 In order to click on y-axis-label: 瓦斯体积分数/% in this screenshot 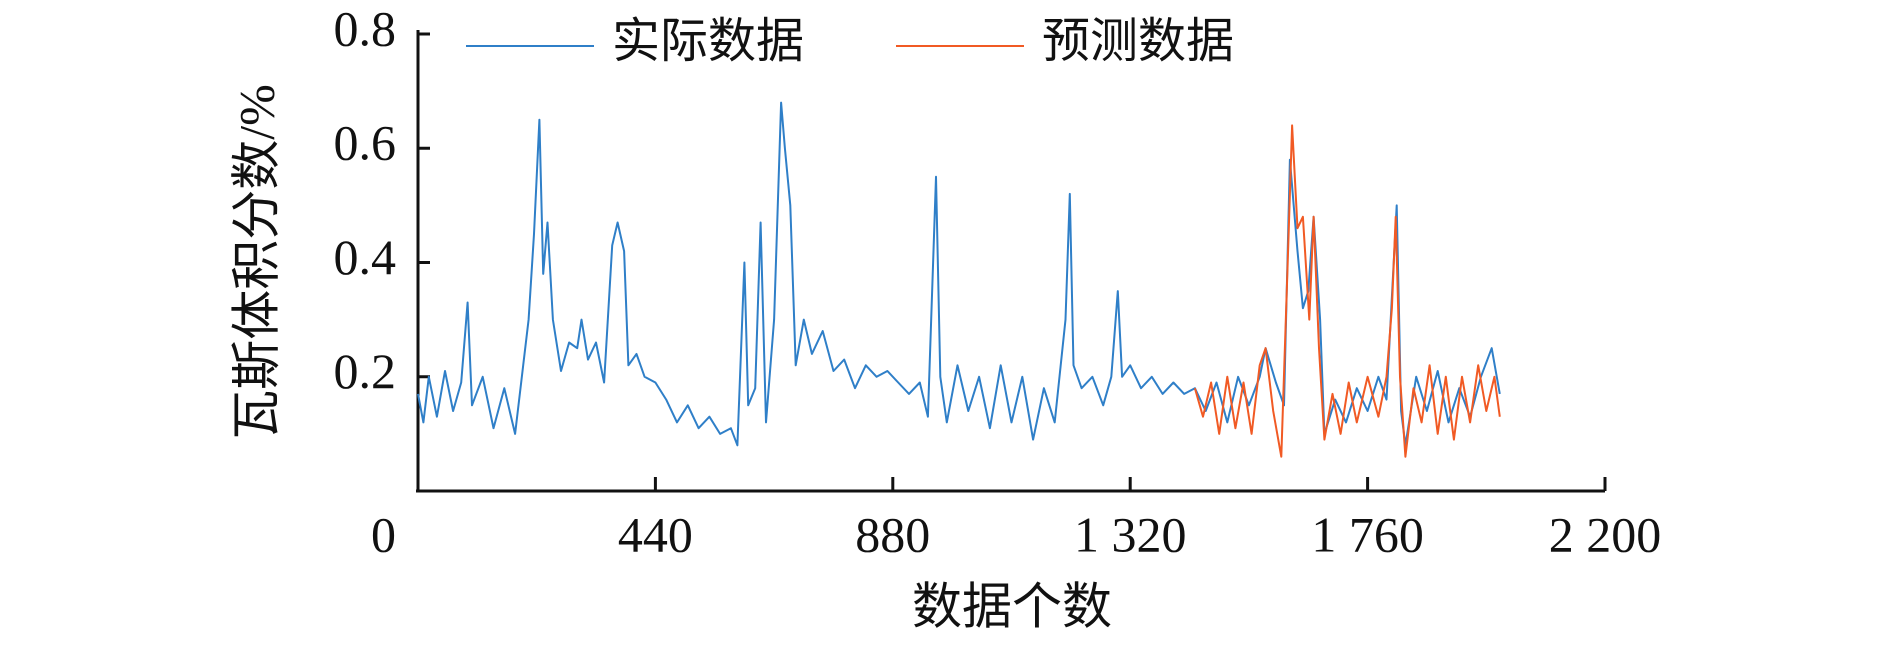, I will do `click(256, 262)`.